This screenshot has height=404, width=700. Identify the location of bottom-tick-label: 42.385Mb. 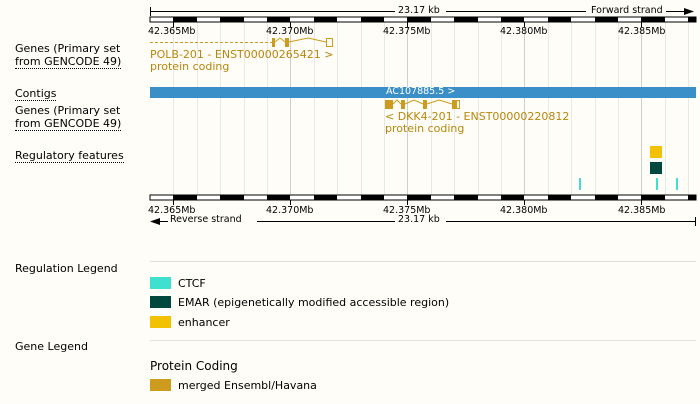
(642, 210).